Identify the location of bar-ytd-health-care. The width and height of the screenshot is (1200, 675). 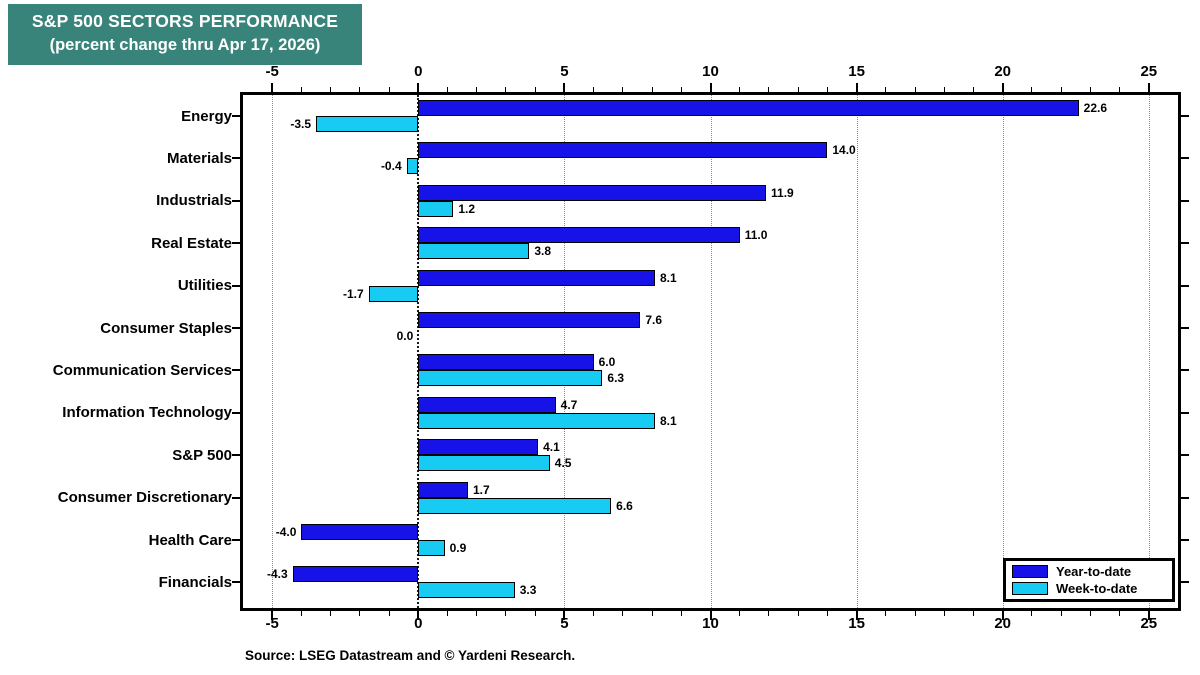
(360, 532).